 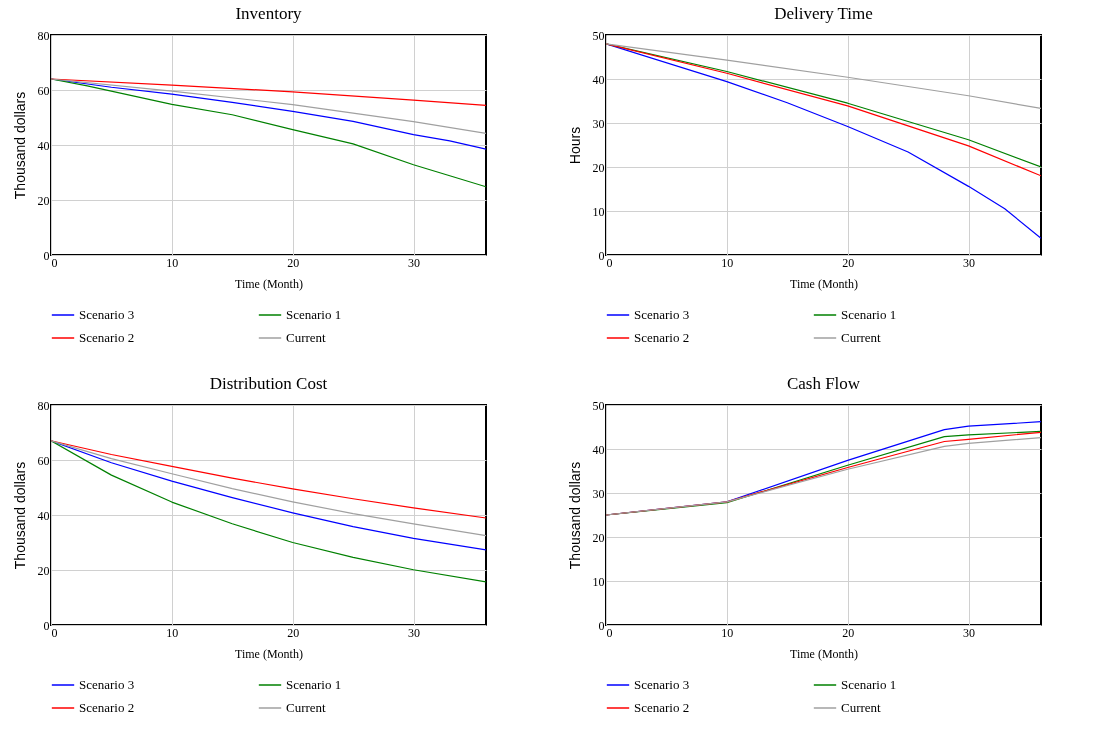 What do you see at coordinates (574, 145) in the screenshot?
I see `y-axis-title: Hours` at bounding box center [574, 145].